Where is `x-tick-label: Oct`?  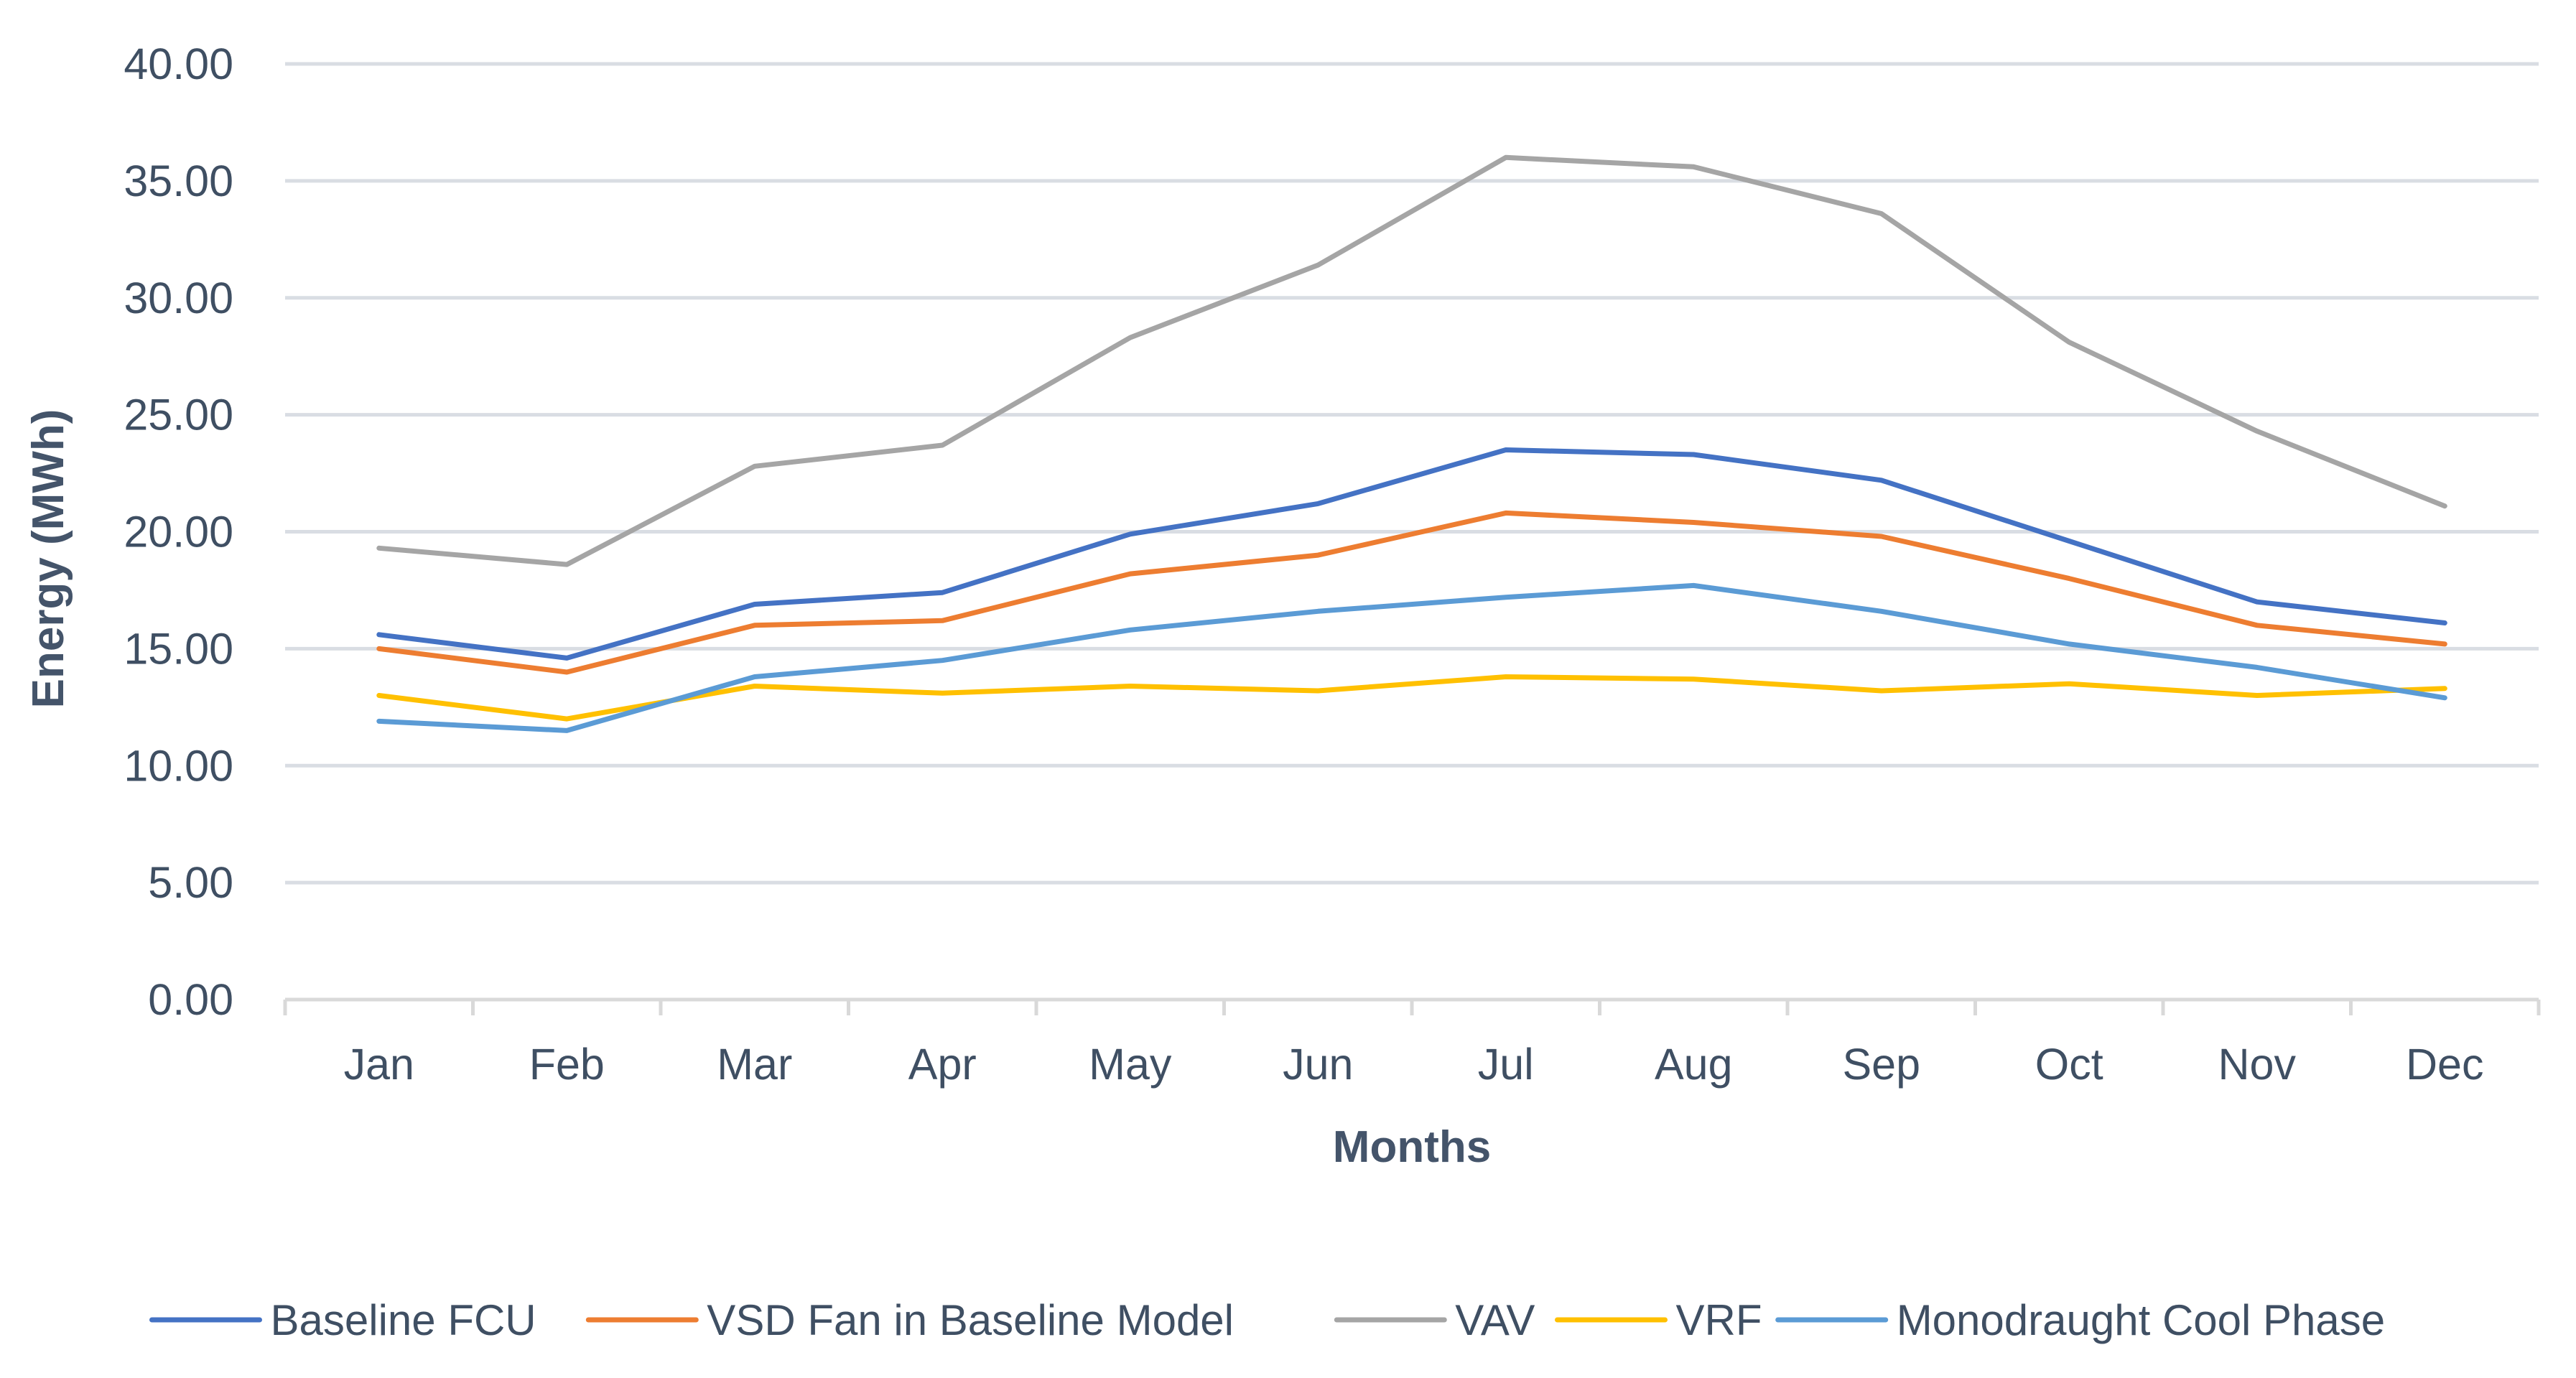 x-tick-label: Oct is located at coordinates (2069, 1064).